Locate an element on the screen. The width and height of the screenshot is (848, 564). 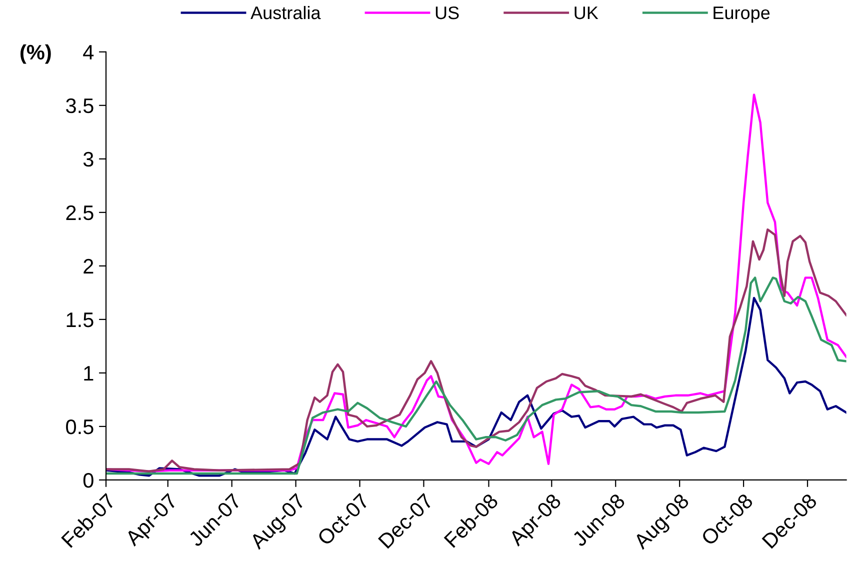
legend-label: US is located at coordinates (447, 13).